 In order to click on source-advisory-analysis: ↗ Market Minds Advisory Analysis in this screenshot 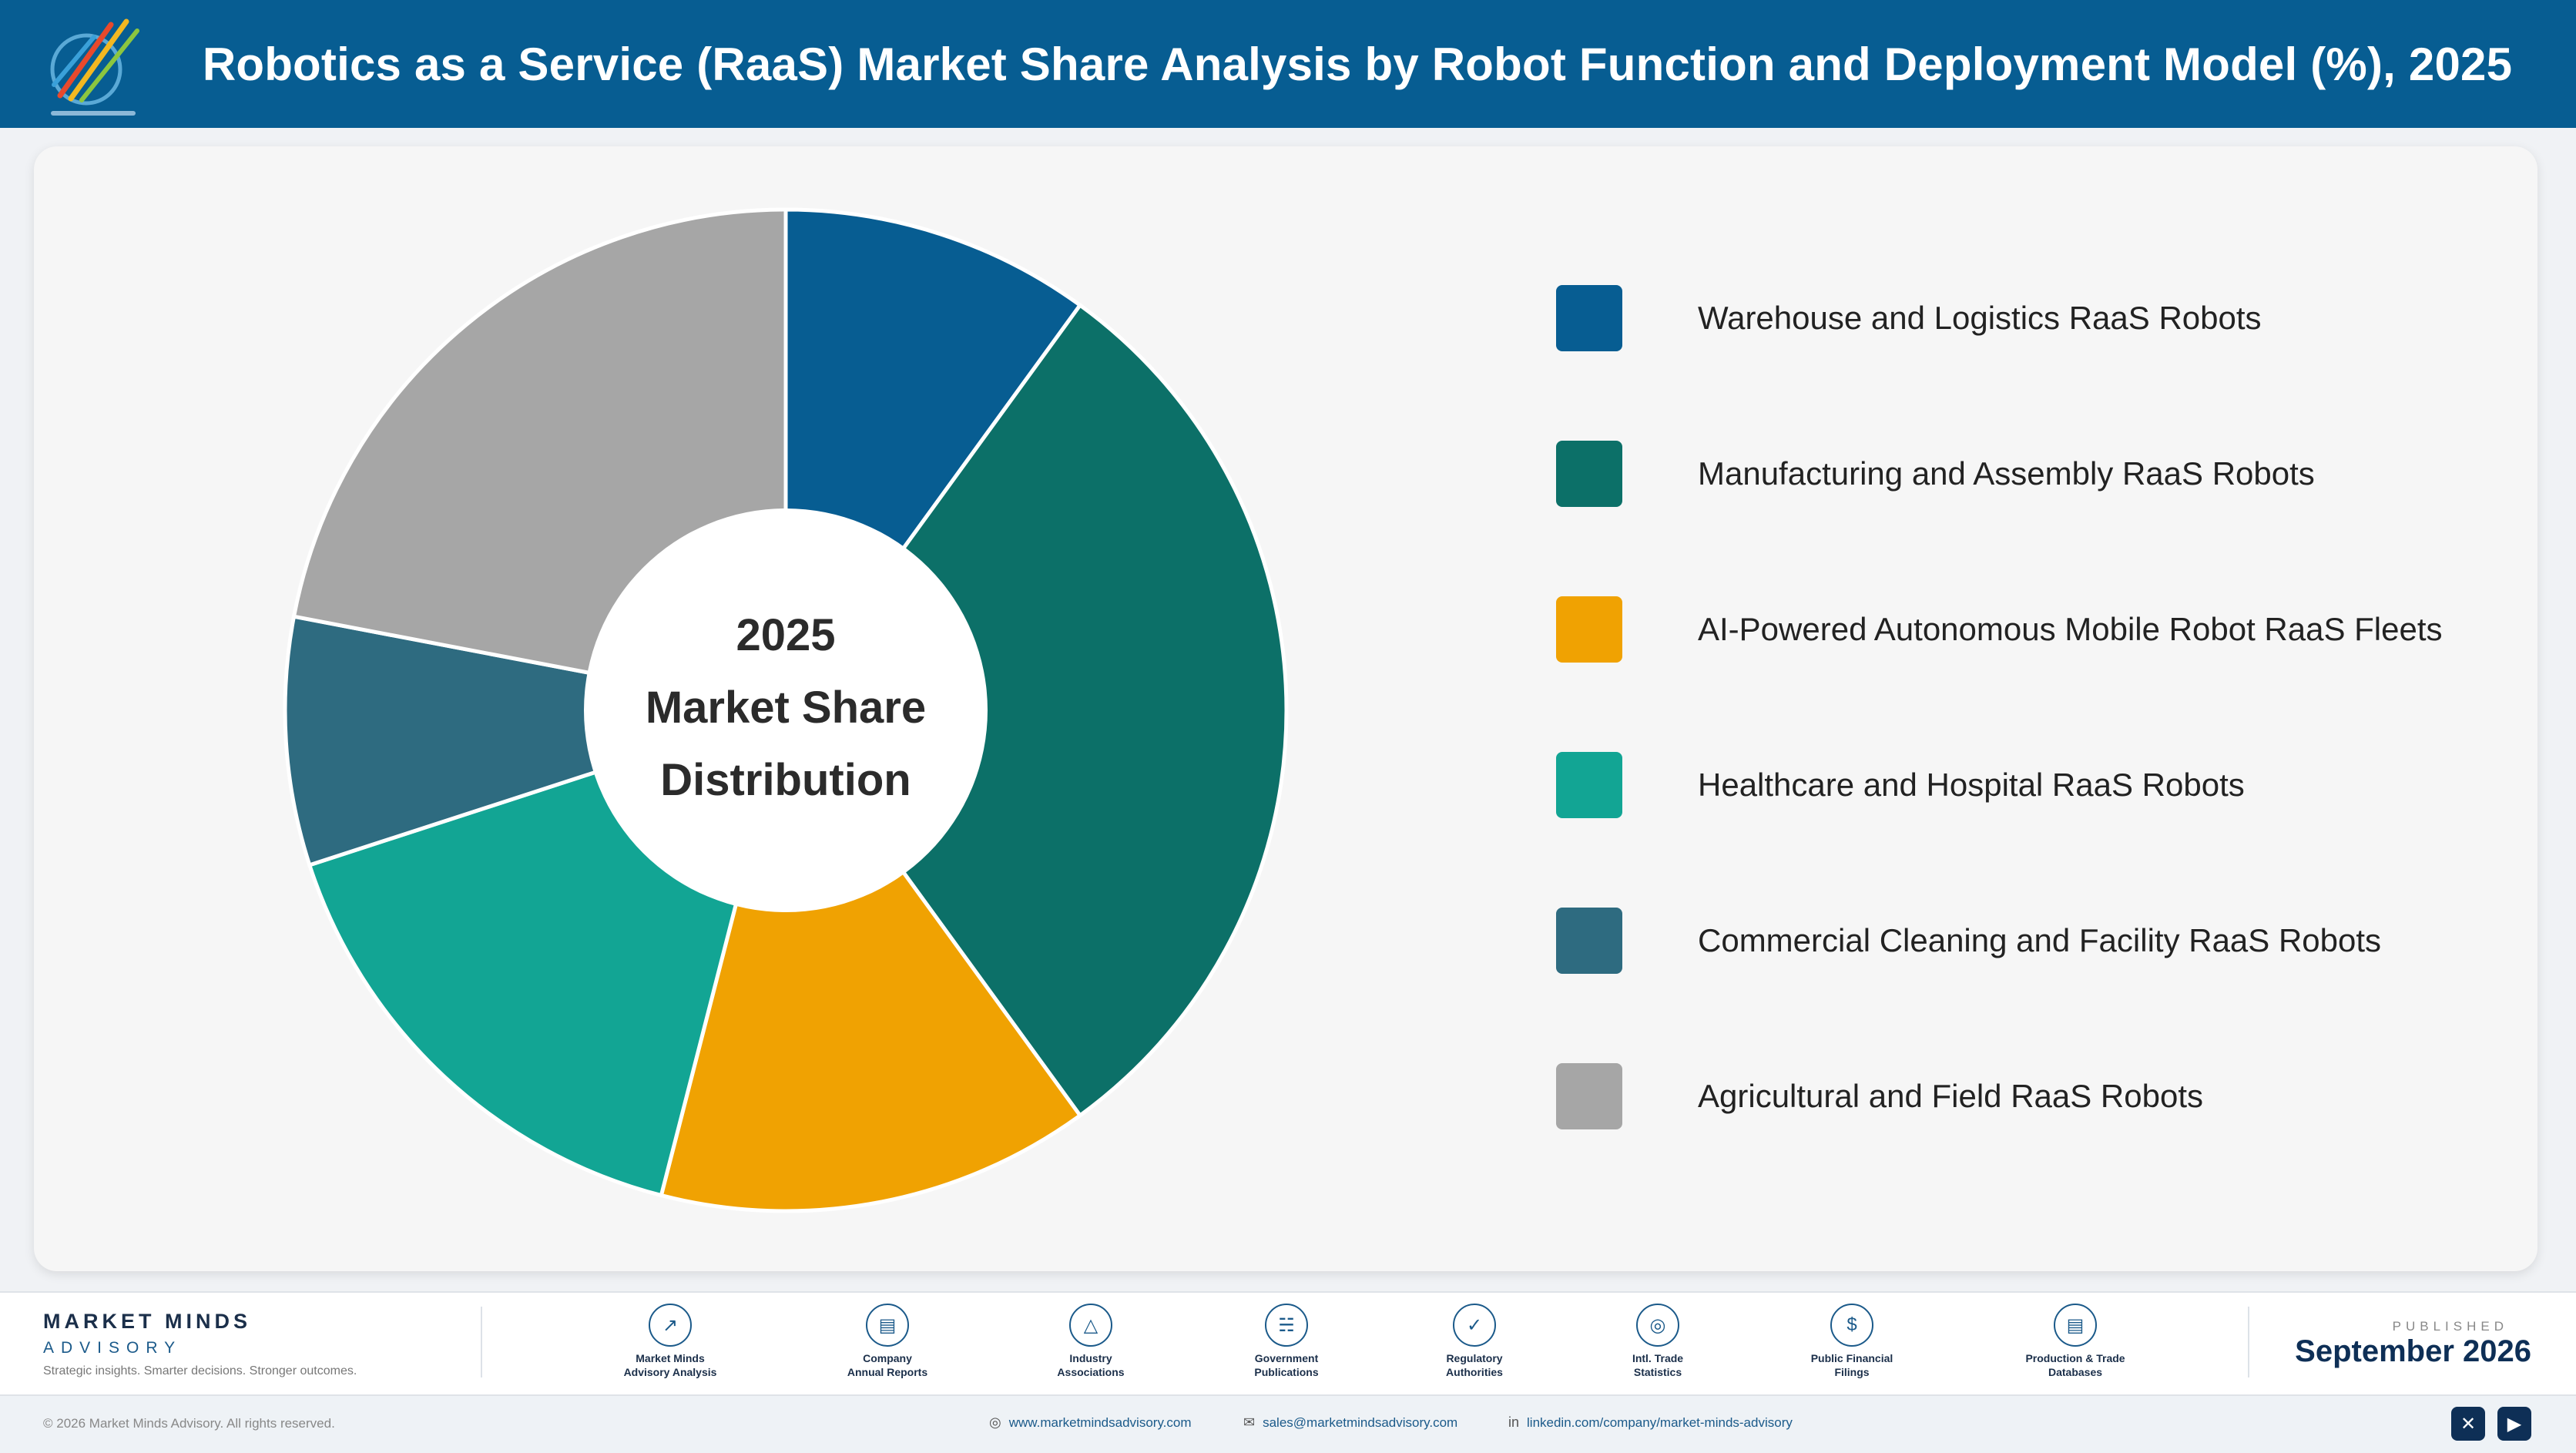, I will do `click(670, 1341)`.